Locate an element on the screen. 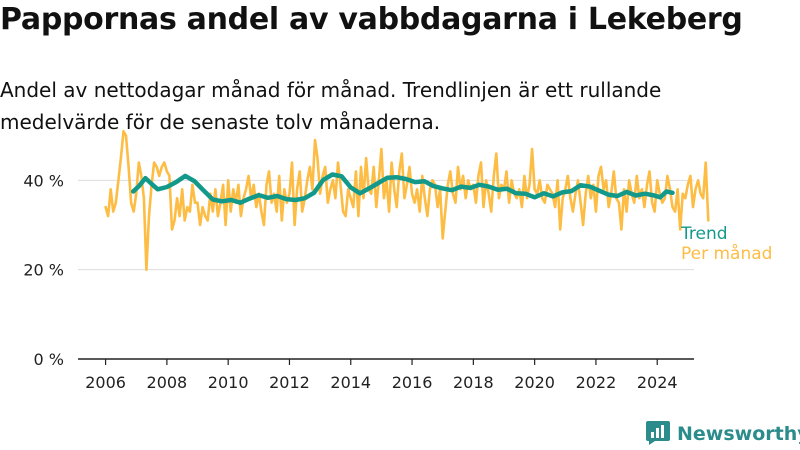 This screenshot has width=800, height=450. y-tick-label: 20 % is located at coordinates (43, 270).